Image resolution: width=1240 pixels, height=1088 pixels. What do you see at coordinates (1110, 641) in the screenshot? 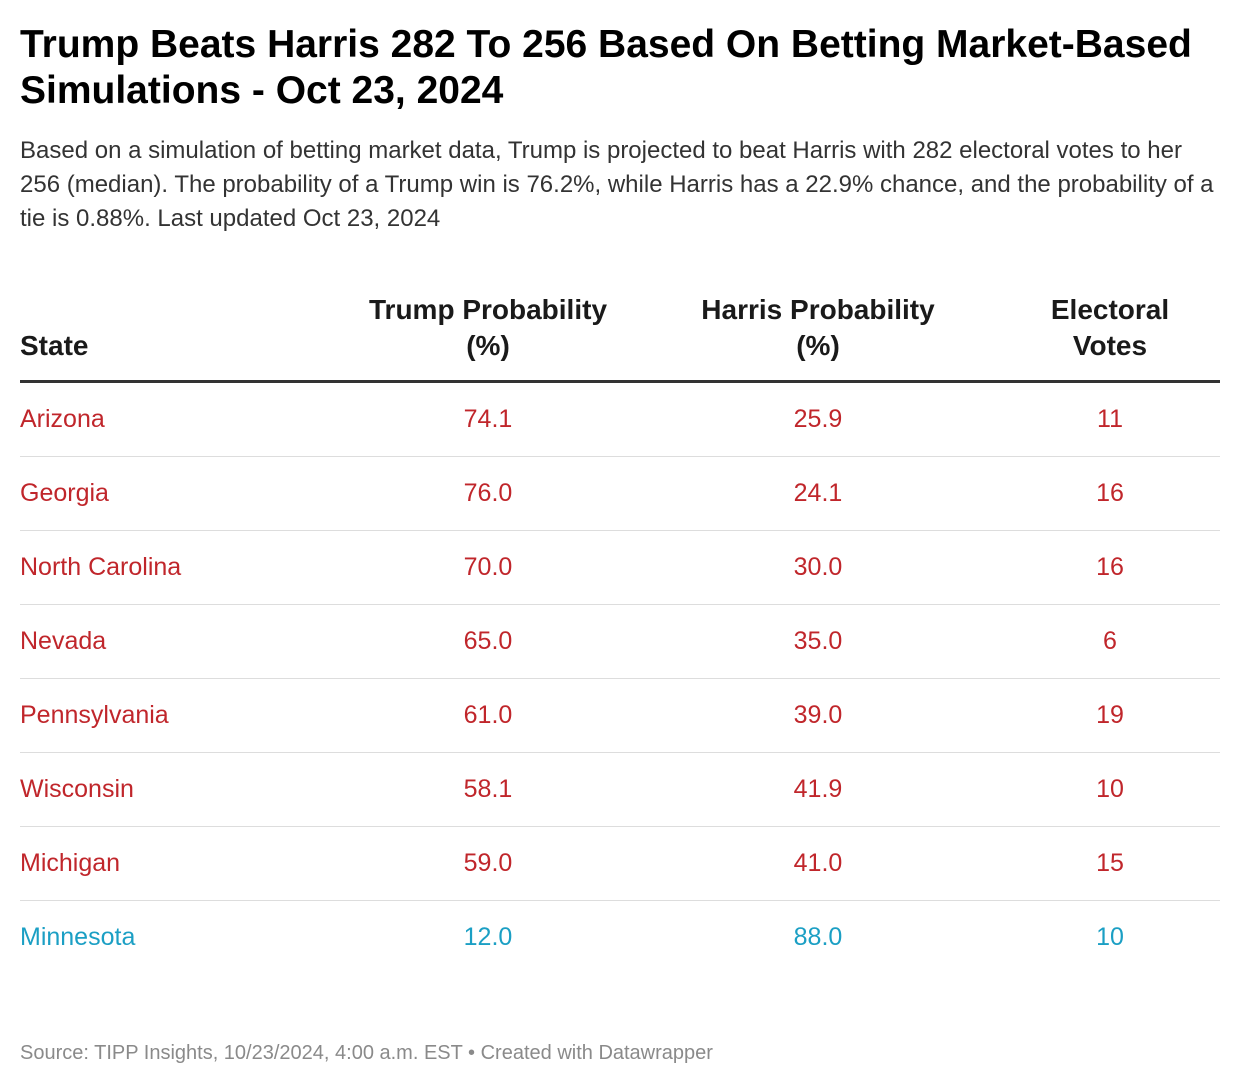
I see `cell-electoral-votes: 6` at bounding box center [1110, 641].